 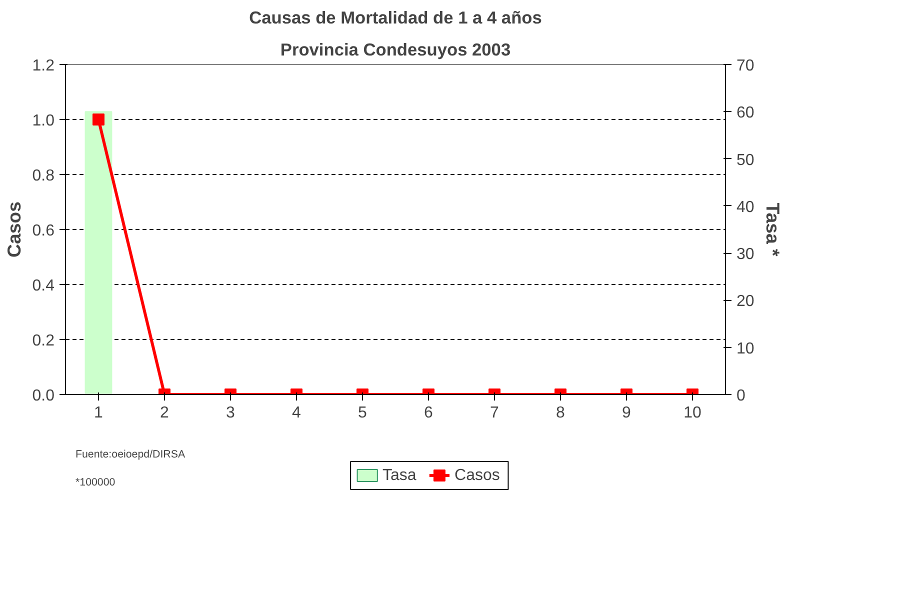 What do you see at coordinates (363, 413) in the screenshot?
I see `x-tick-label: 5` at bounding box center [363, 413].